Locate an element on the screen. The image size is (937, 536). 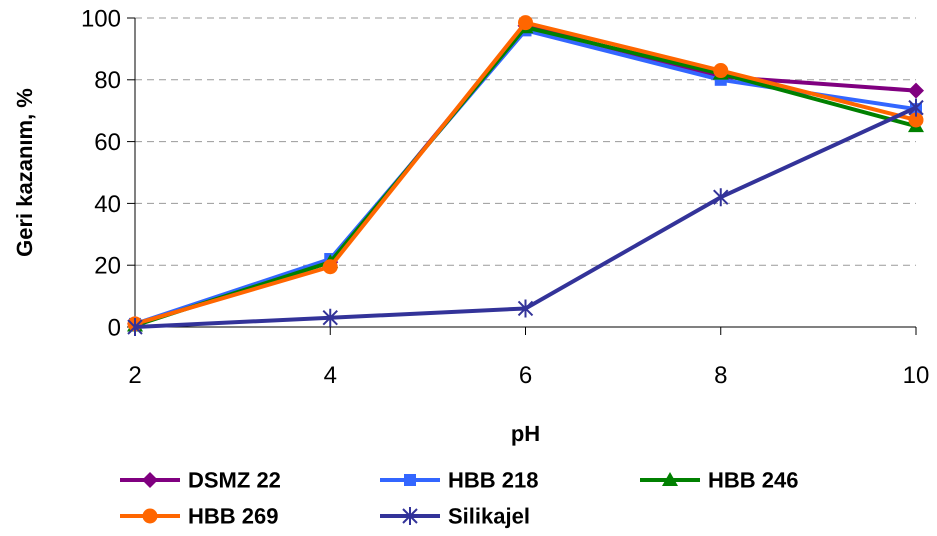
legend-label: HBB 246 is located at coordinates (753, 480).